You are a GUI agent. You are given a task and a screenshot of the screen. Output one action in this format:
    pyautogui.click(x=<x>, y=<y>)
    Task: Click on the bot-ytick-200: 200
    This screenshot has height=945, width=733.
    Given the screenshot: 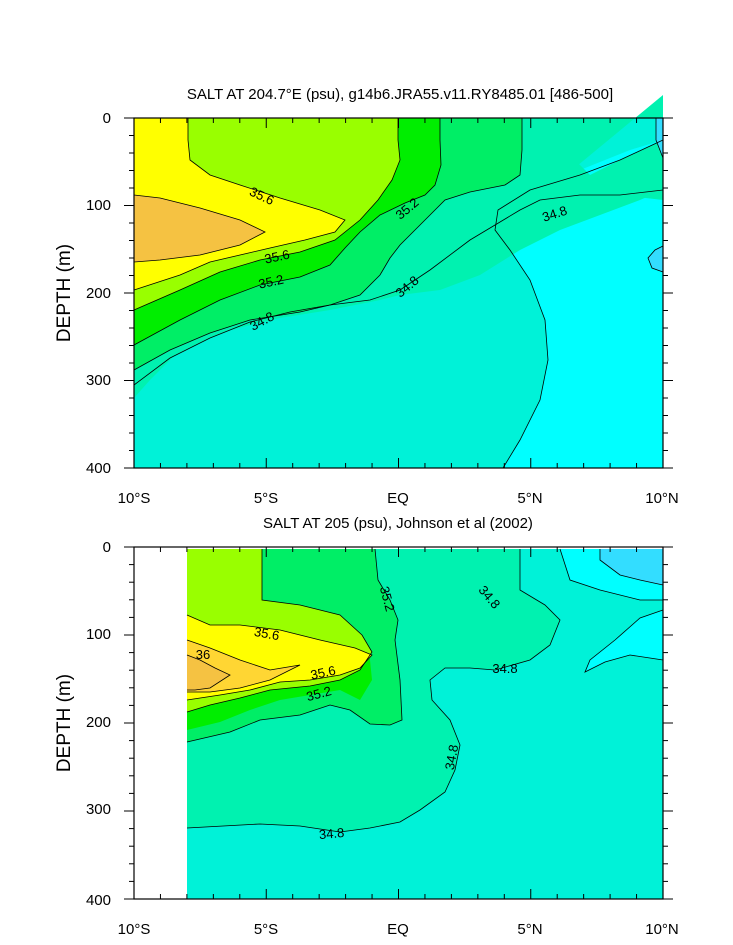 What is the action you would take?
    pyautogui.click(x=98, y=722)
    